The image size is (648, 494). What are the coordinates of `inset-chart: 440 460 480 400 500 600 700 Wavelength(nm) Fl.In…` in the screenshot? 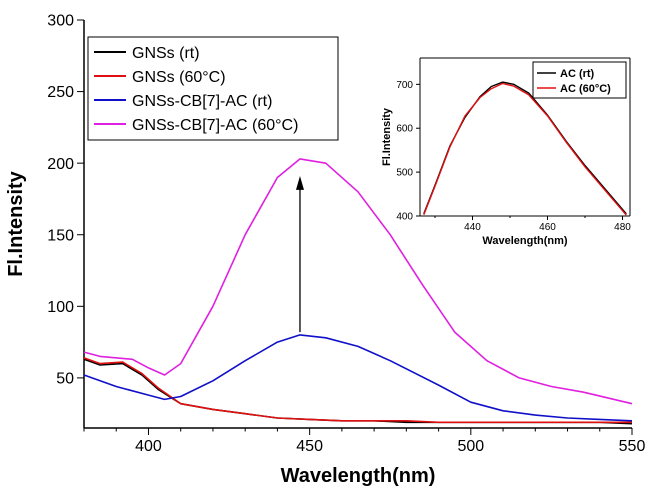 It's located at (506, 152).